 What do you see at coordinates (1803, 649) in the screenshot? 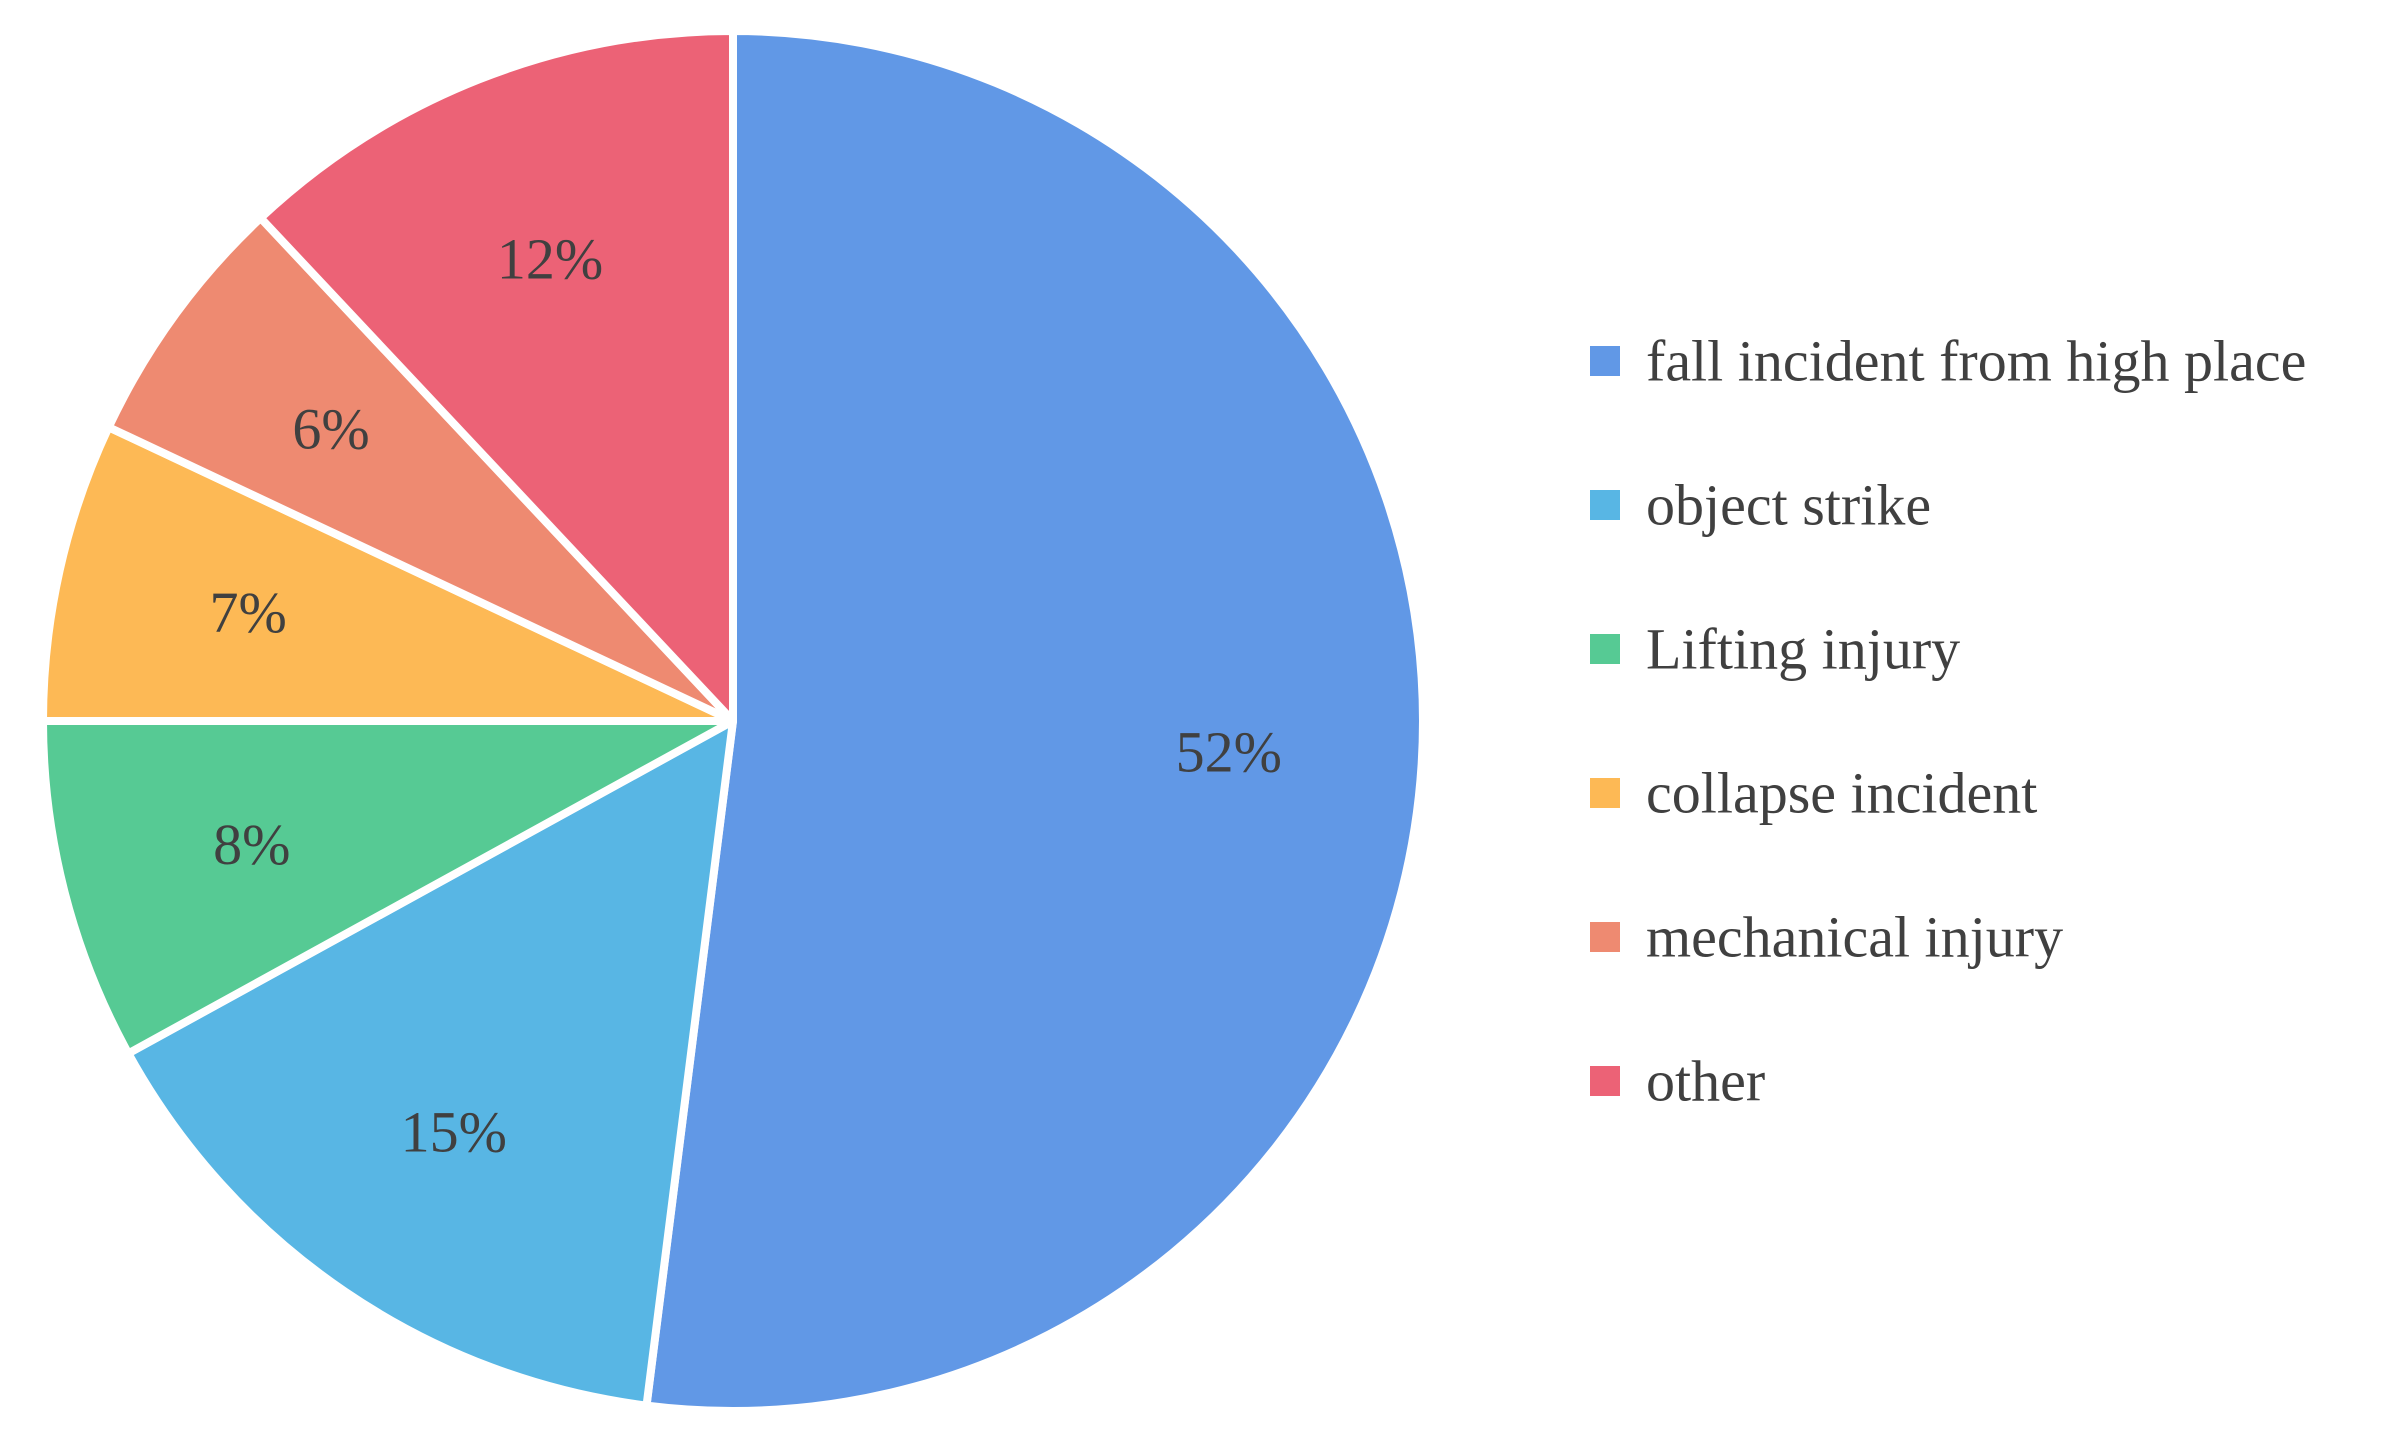
I see `legend-label-lifting-injury: Lifting injury` at bounding box center [1803, 649].